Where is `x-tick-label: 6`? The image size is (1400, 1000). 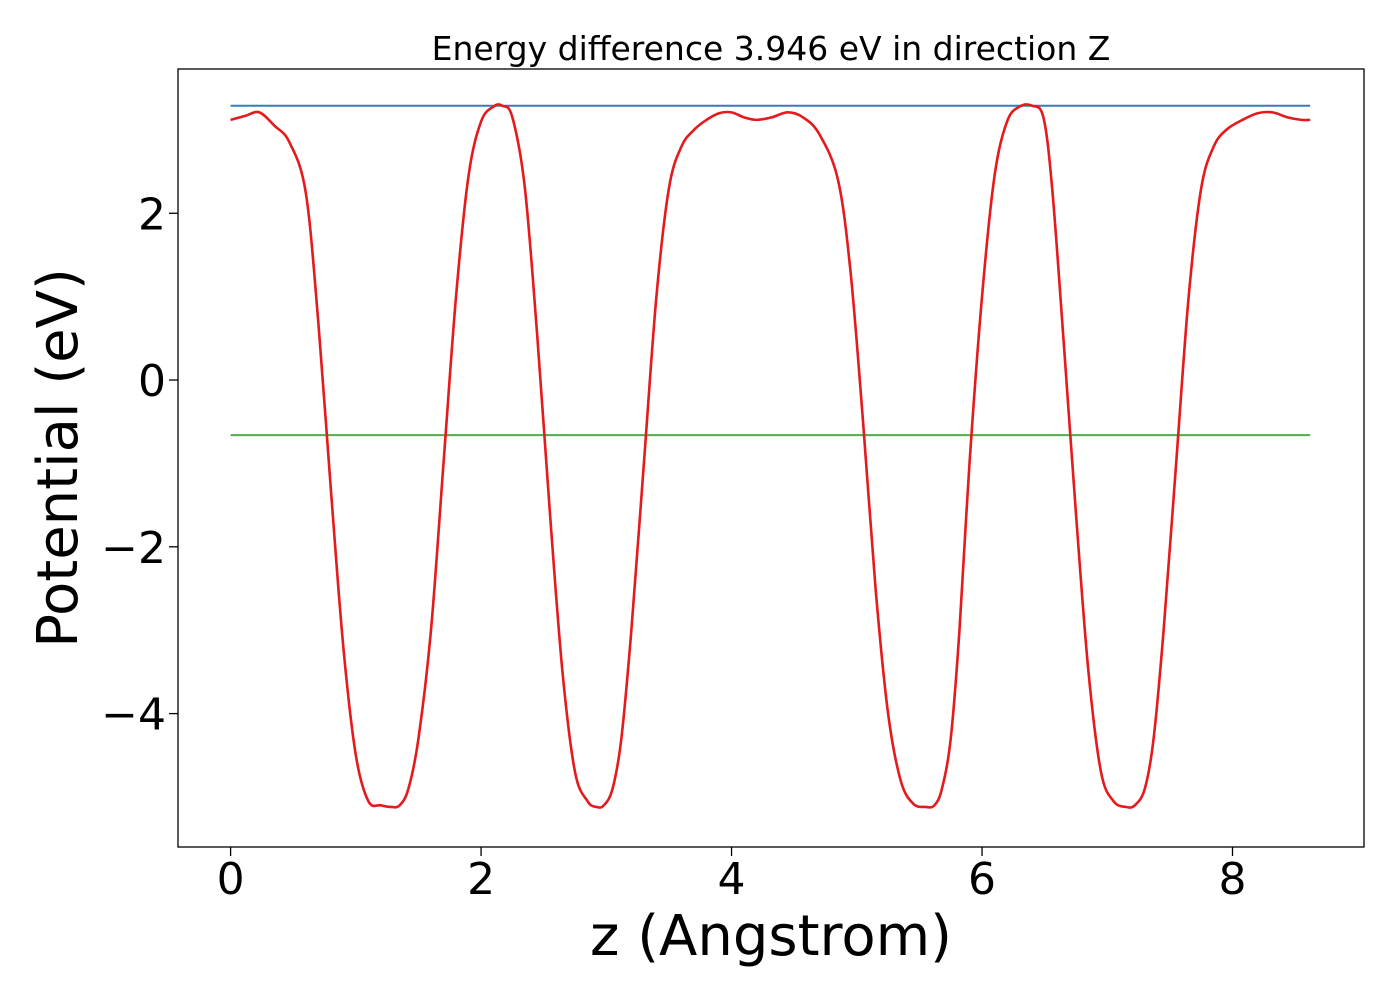
x-tick-label: 6 is located at coordinates (982, 879).